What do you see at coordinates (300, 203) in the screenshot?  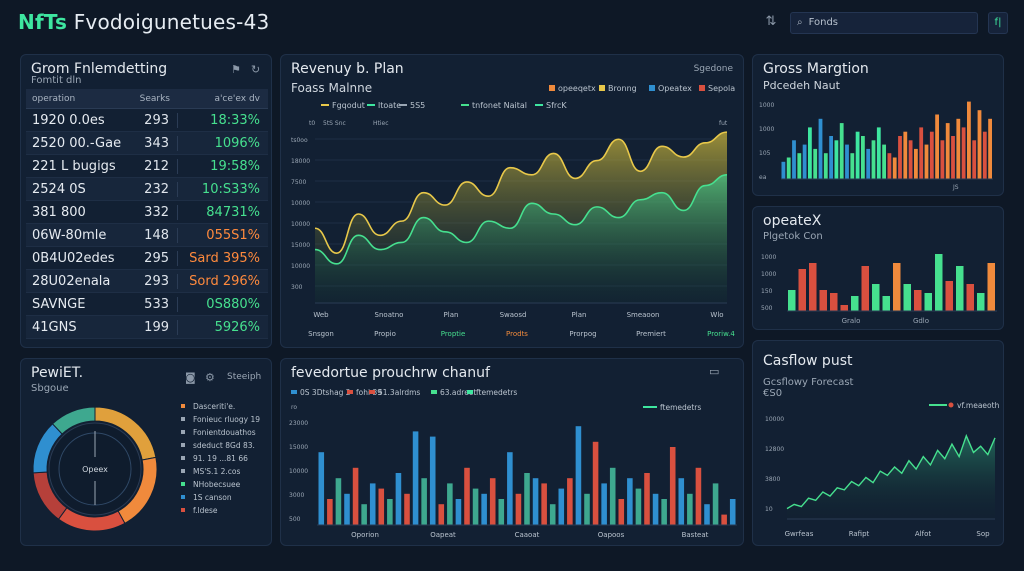 I see `y-tick-label: 10000` at bounding box center [300, 203].